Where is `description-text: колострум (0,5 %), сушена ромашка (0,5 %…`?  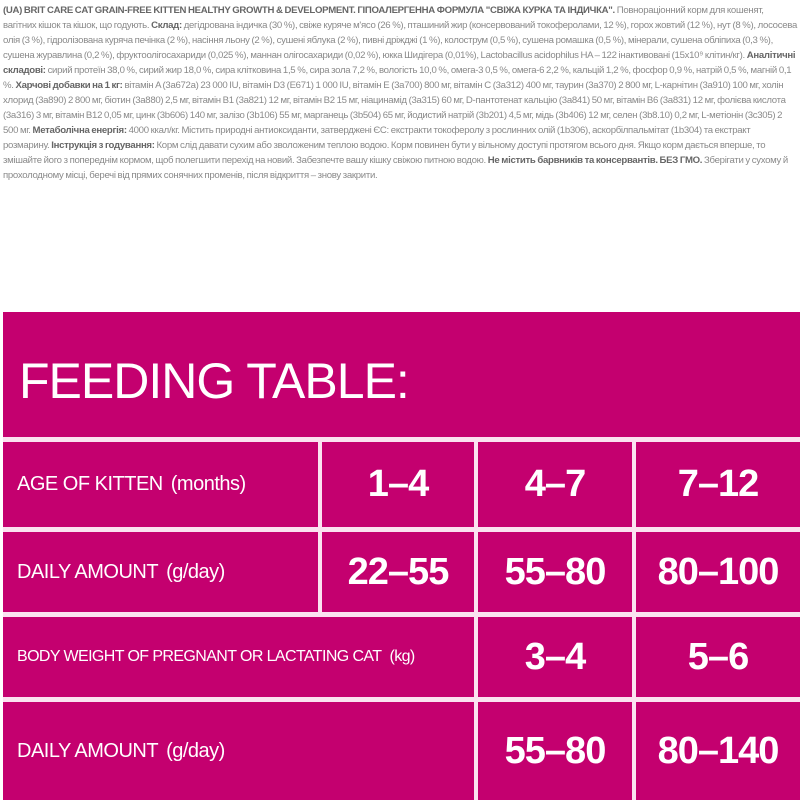 description-text: колострум (0,5 %), сушена ромашка (0,5 %… is located at coordinates (388, 48).